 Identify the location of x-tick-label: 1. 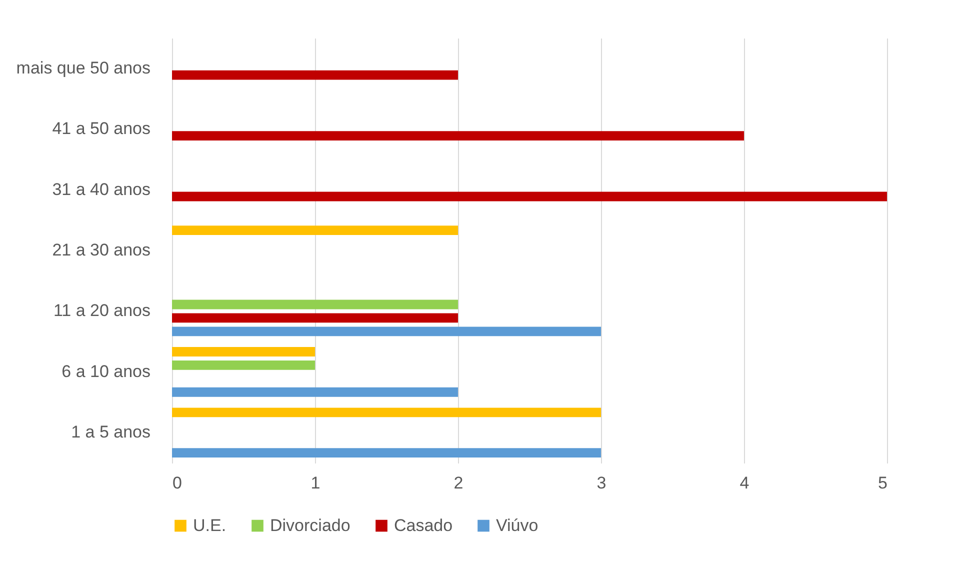
(315, 483).